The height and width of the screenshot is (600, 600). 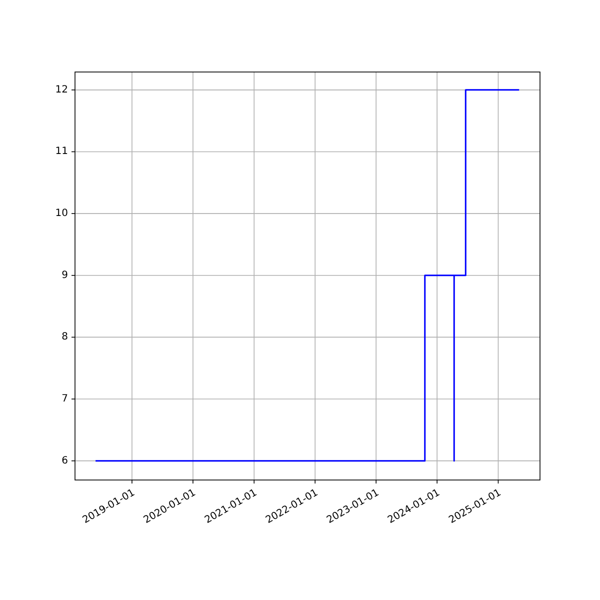 I want to click on y-tick-label: 6, so click(x=65, y=460).